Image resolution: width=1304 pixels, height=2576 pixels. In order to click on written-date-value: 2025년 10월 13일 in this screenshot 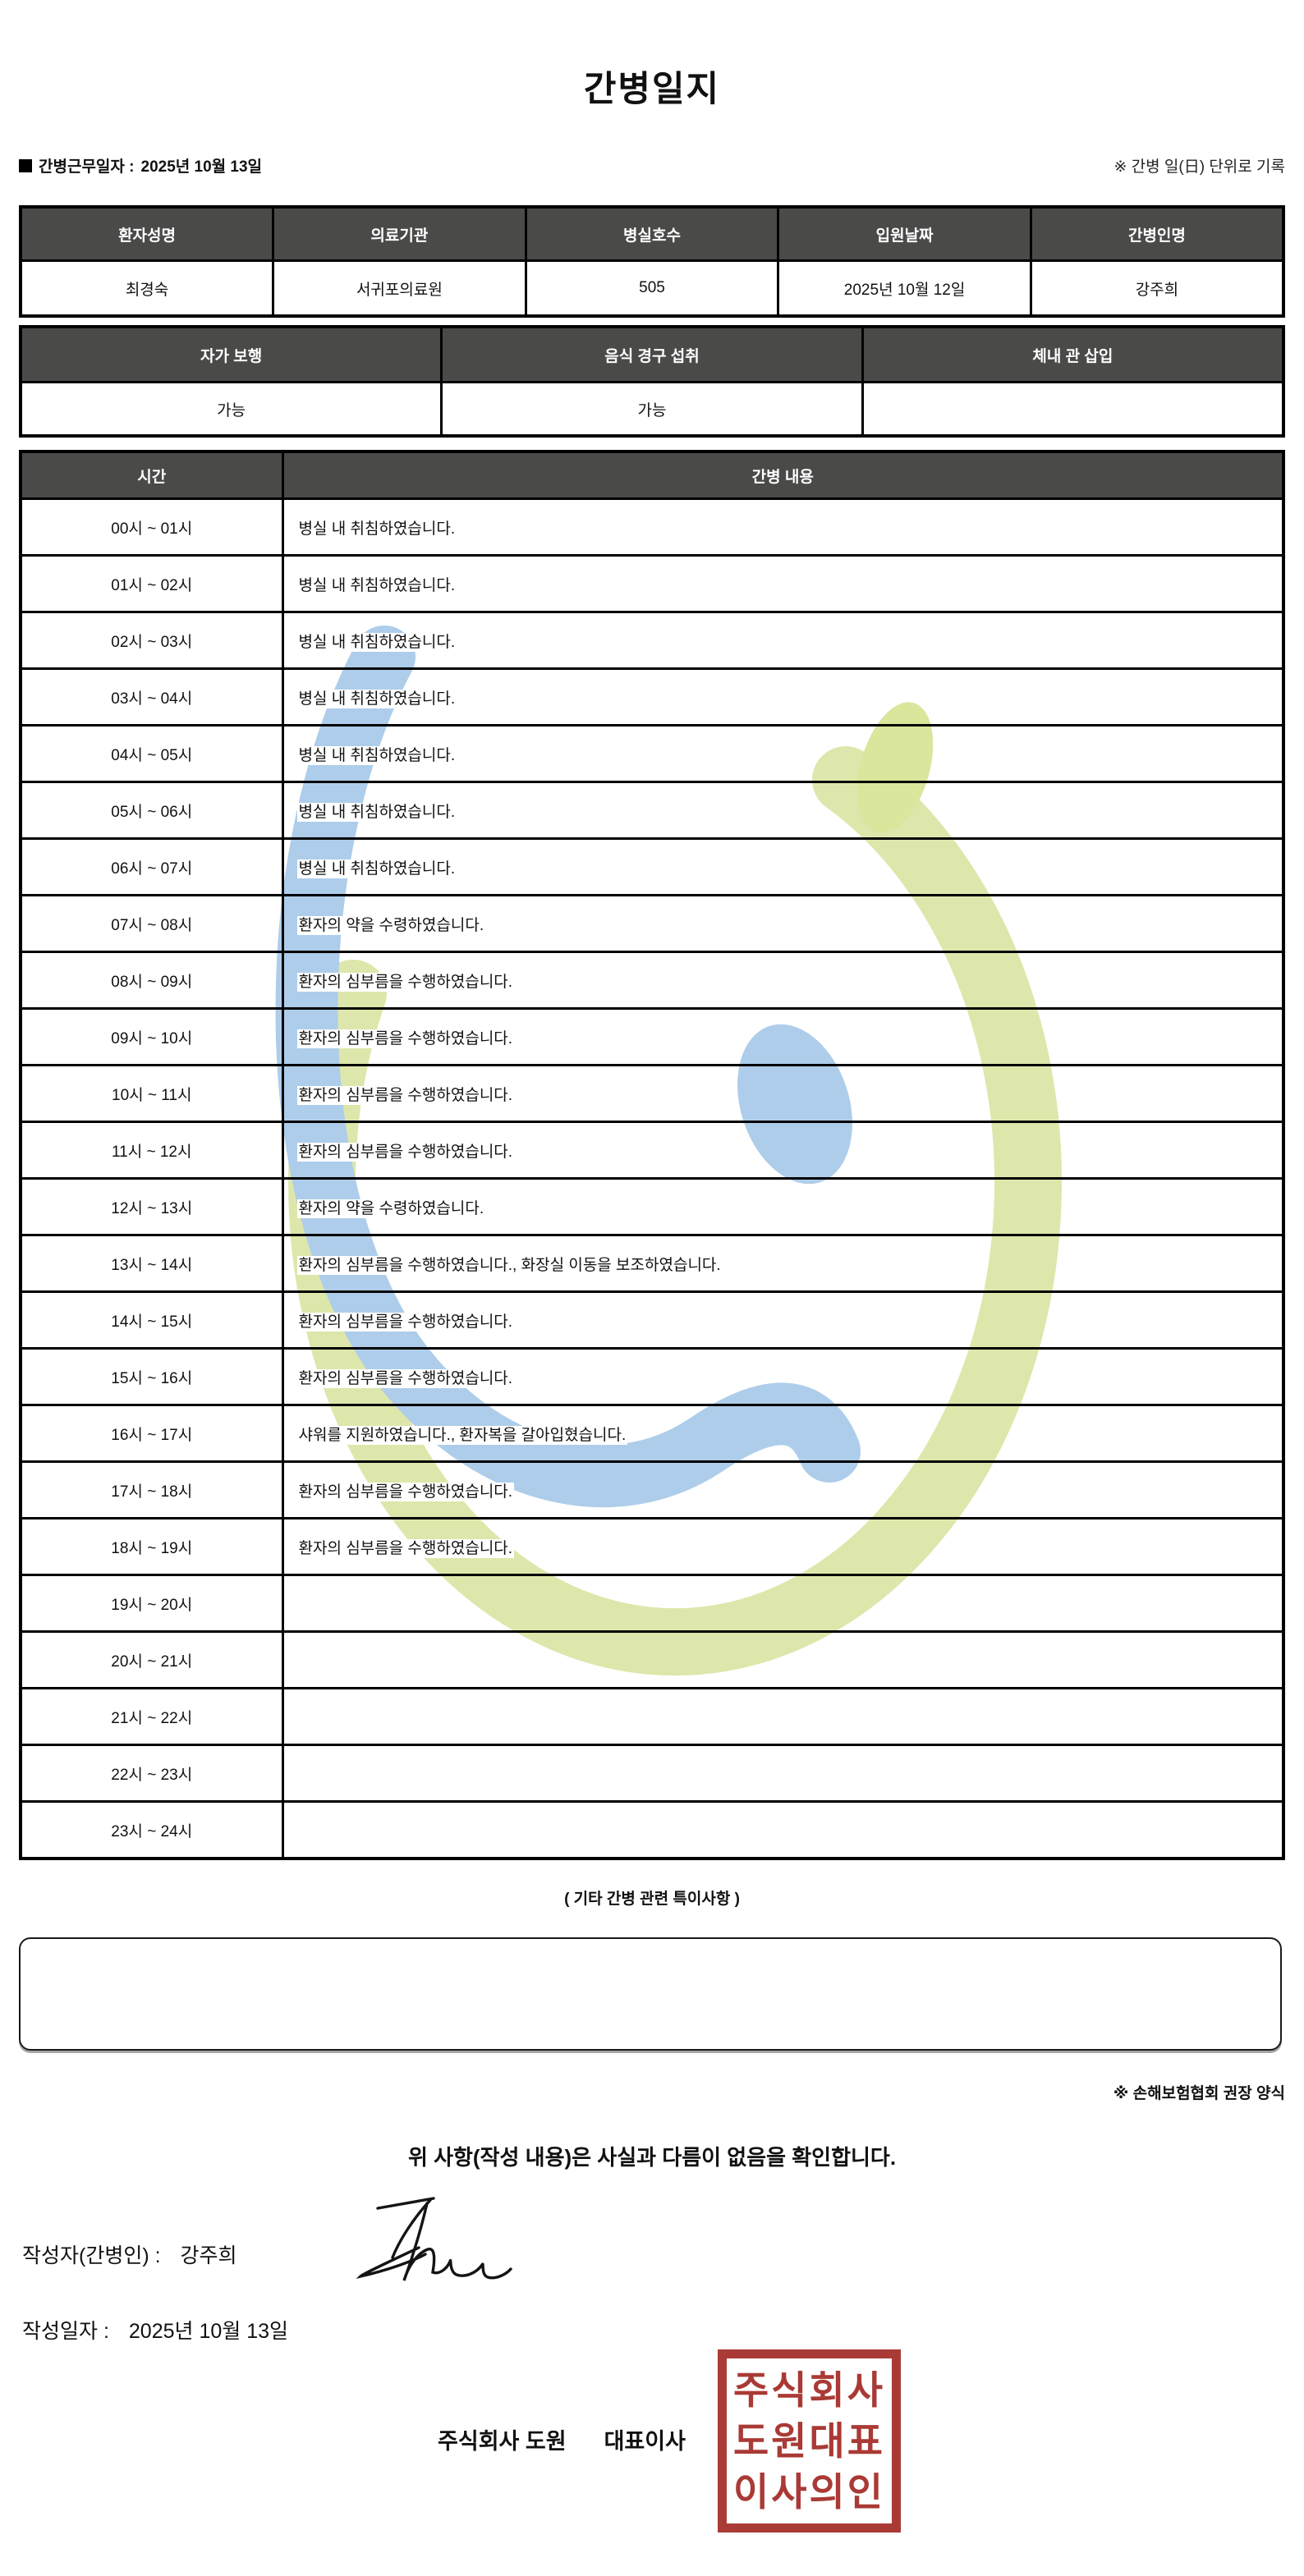, I will do `click(208, 2332)`.